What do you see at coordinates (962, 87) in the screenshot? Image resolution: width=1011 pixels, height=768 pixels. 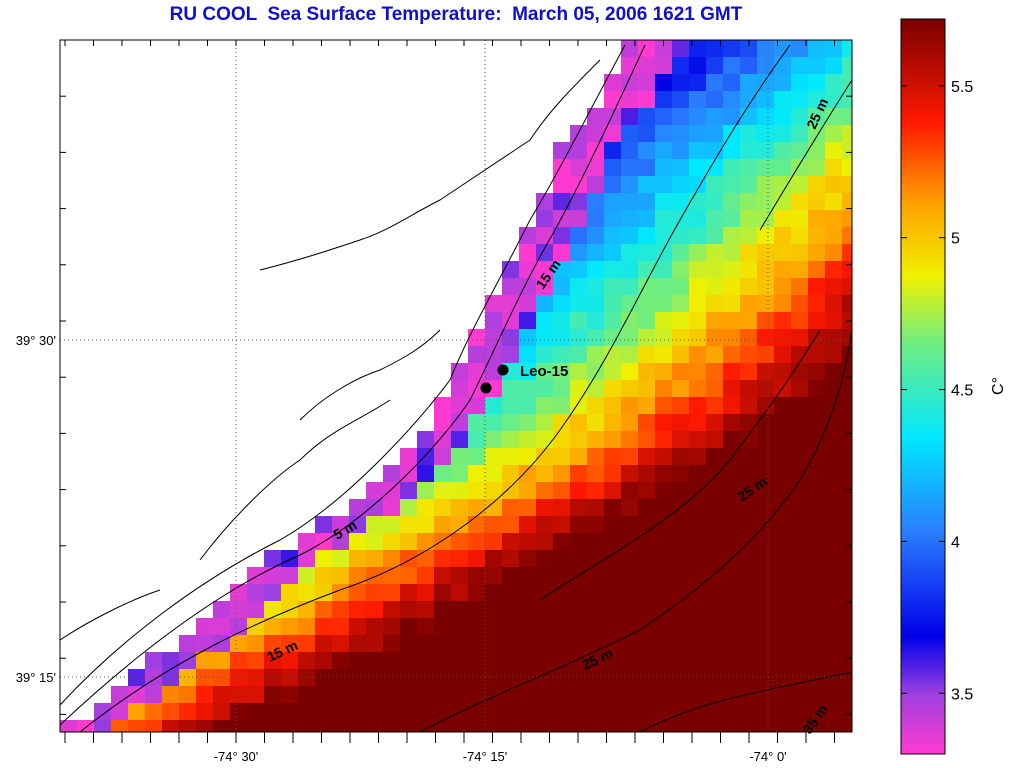 I see `colorbar-tick-label: 5.5` at bounding box center [962, 87].